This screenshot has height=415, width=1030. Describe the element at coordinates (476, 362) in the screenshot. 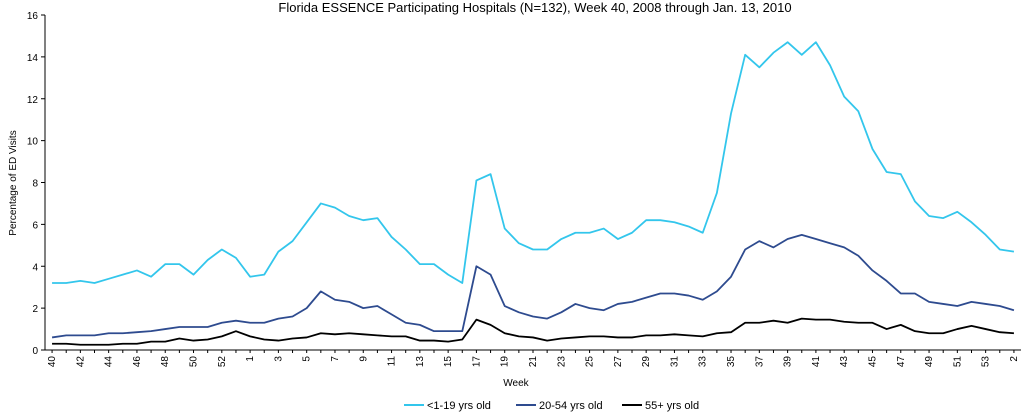

I see `x-tick-label: 17` at that location.